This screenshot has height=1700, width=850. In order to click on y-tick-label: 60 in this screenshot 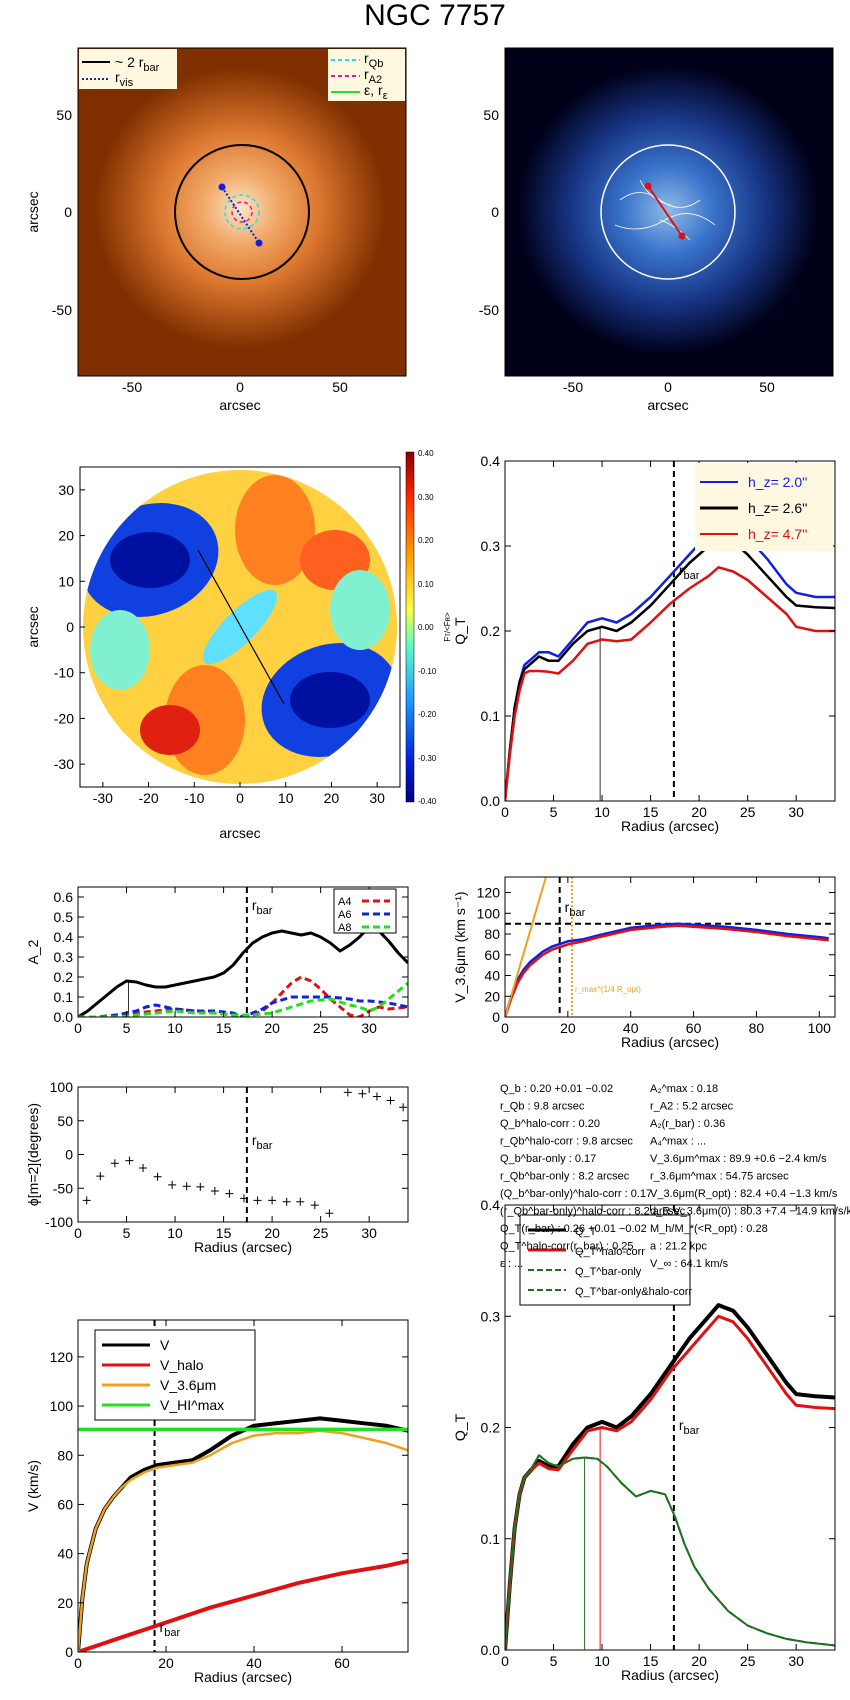, I will do `click(492, 955)`.